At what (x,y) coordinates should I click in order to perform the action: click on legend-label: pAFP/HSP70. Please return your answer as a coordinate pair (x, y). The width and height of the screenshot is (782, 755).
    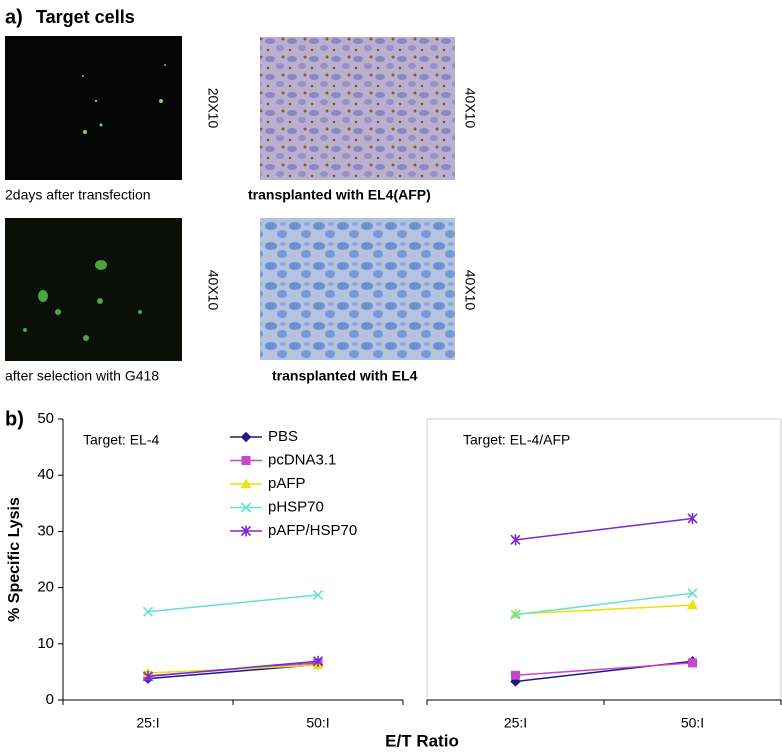
    Looking at the image, I should click on (312, 530).